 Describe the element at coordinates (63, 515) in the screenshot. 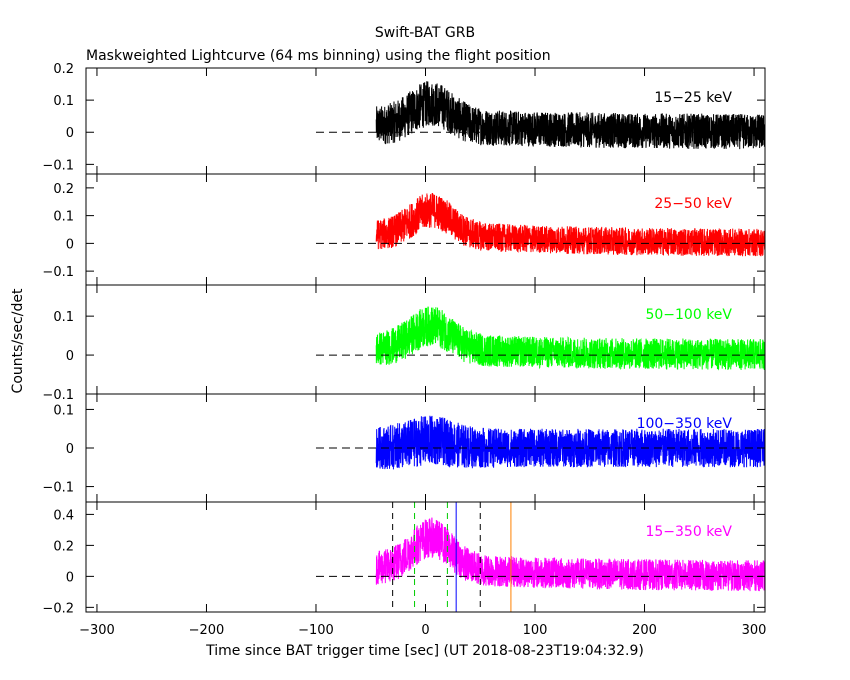

I see `y-tick-label: 0.4` at that location.